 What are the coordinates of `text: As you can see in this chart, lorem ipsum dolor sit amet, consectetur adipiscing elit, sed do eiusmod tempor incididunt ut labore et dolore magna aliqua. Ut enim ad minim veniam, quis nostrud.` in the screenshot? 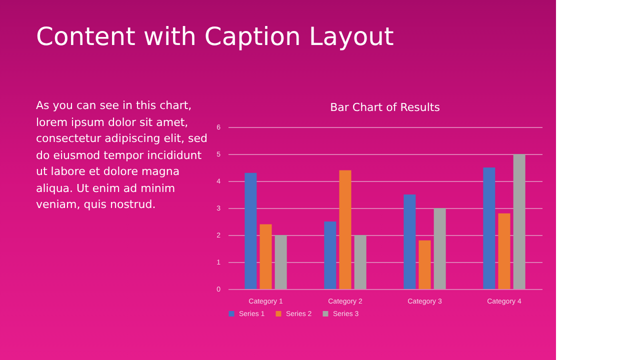 It's located at (122, 155).